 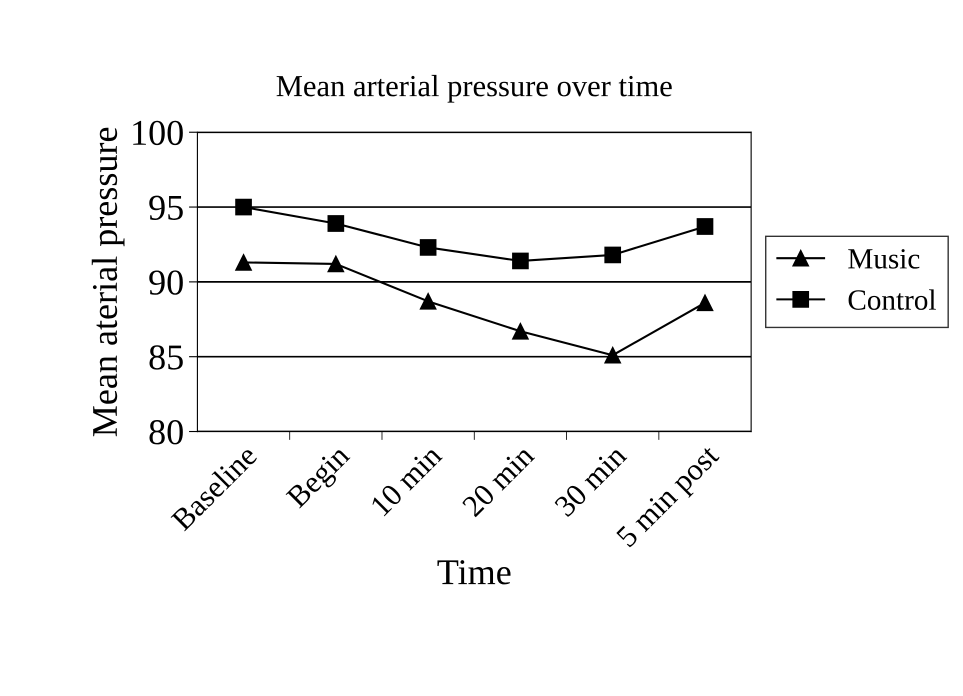 I want to click on y-tick-label: 90, so click(x=166, y=282).